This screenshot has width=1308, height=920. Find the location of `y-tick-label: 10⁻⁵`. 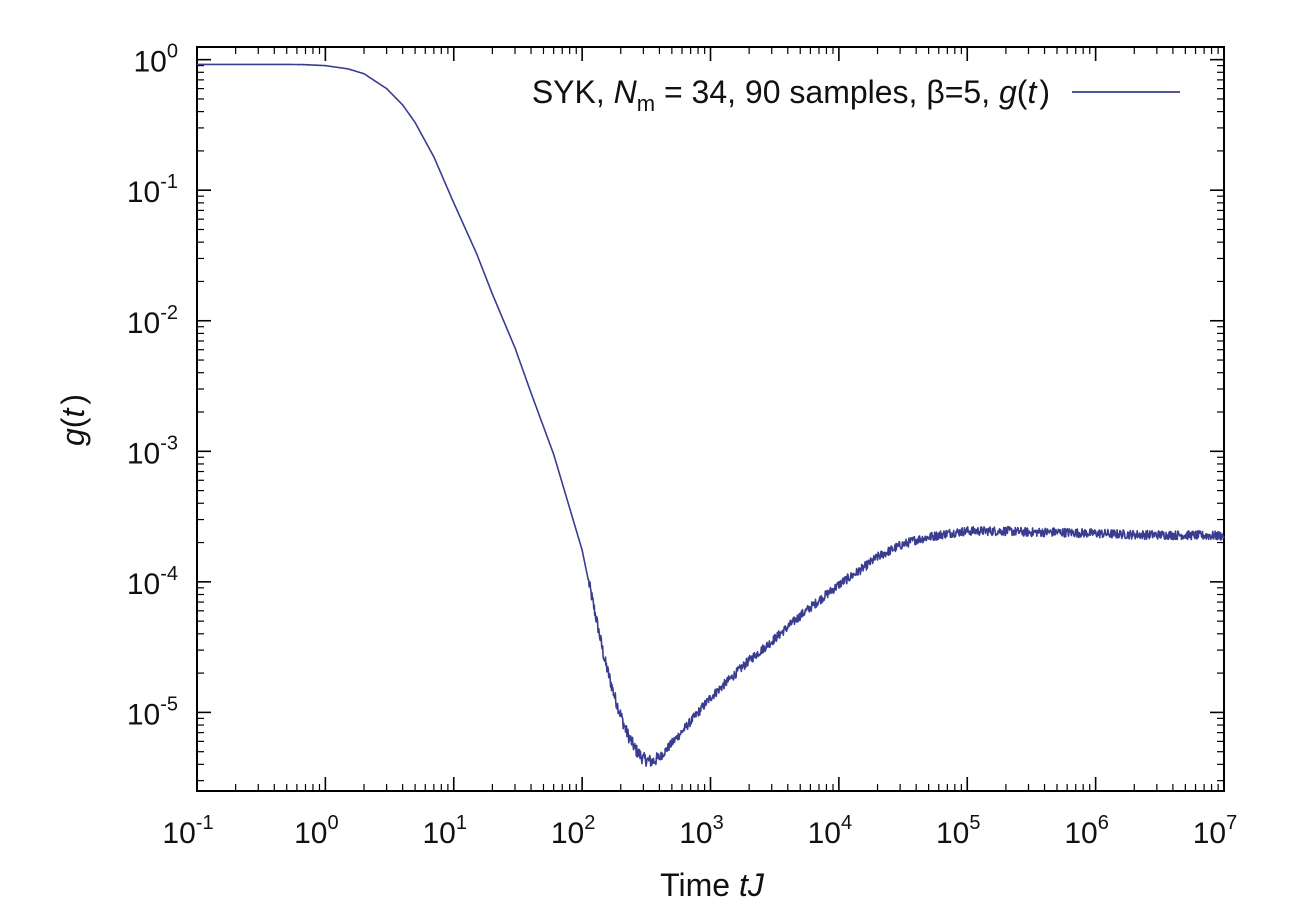

y-tick-label: 10⁻⁵ is located at coordinates (152, 712).